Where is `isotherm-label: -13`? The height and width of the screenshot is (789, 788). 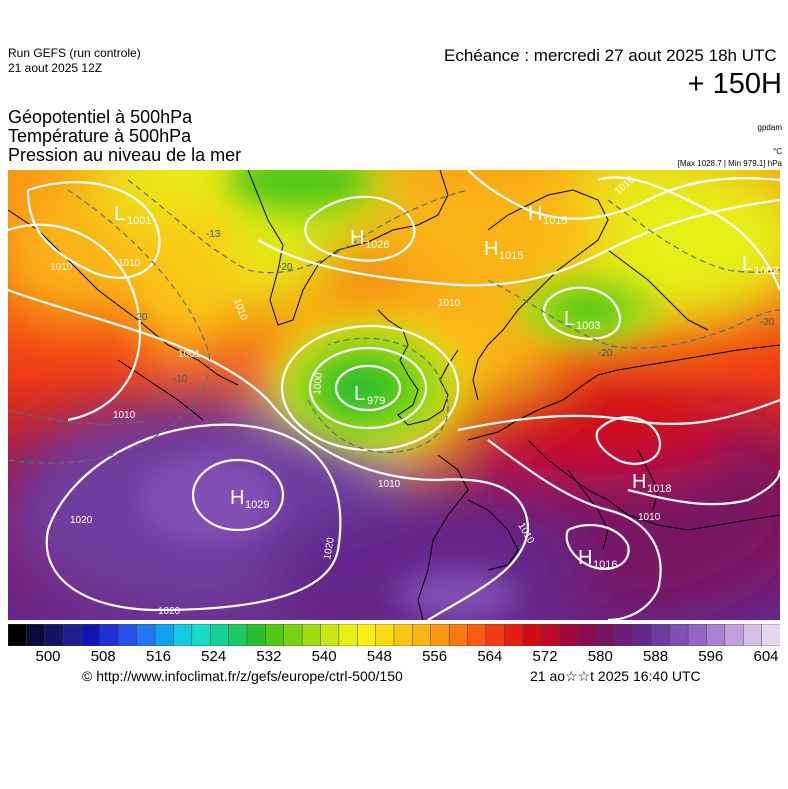 isotherm-label: -13 is located at coordinates (213, 234).